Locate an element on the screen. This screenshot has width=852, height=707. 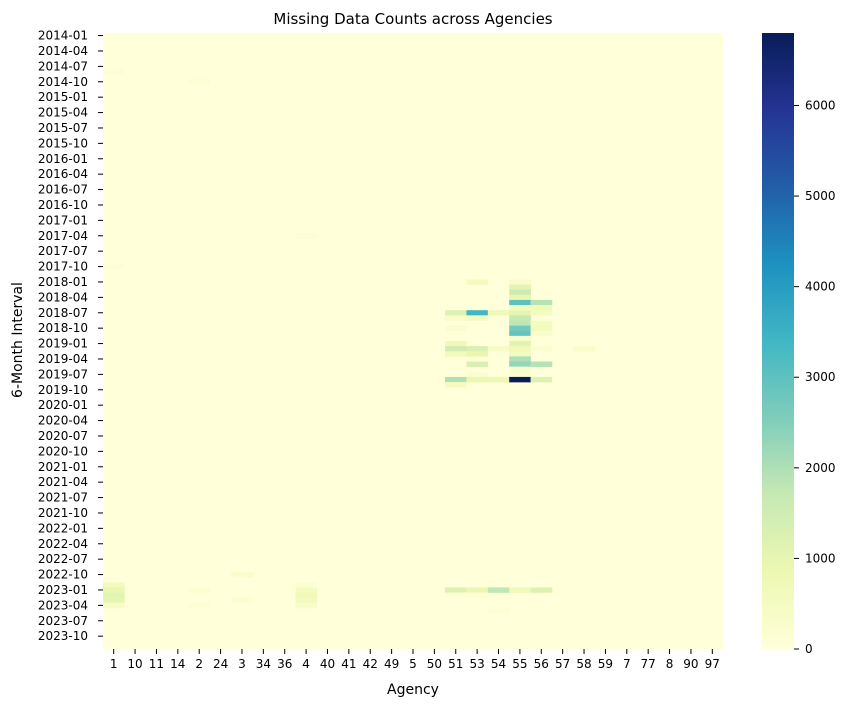
x-tick-label: 42 is located at coordinates (370, 664).